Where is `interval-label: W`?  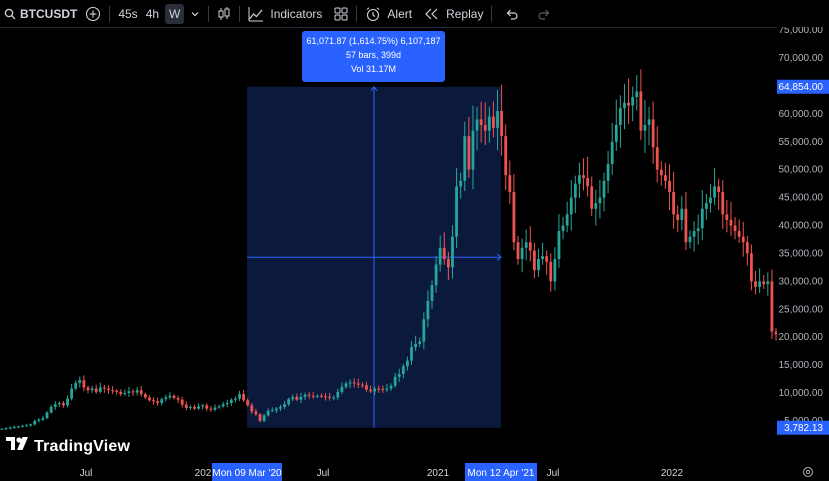 interval-label: W is located at coordinates (175, 13).